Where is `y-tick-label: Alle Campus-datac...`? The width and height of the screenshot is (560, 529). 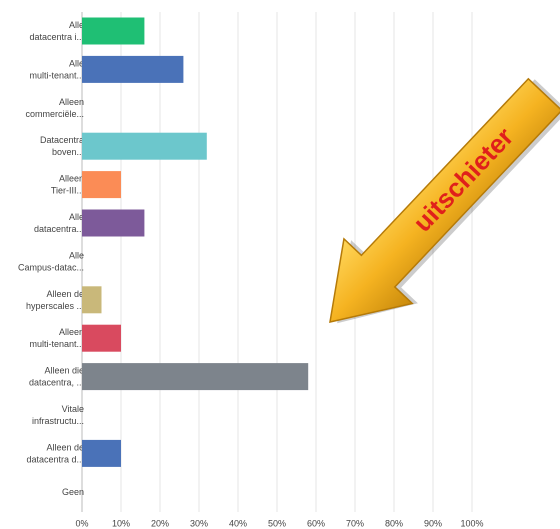
y-tick-label: Alle Campus-datac... is located at coordinates (51, 261).